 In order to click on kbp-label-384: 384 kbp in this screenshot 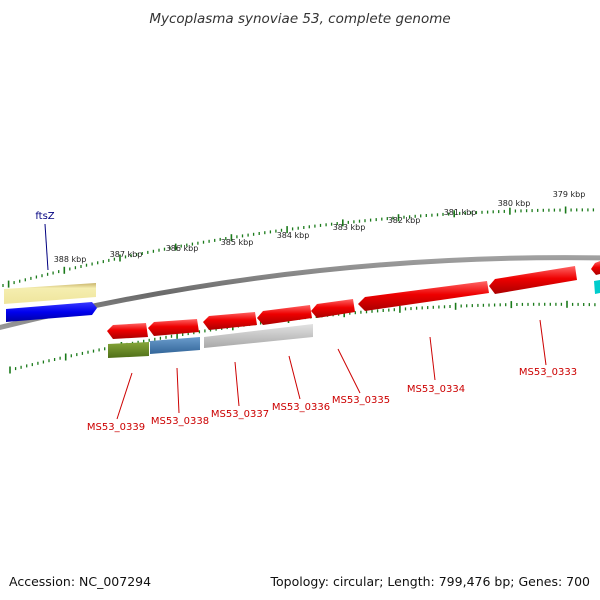, I will do `click(293, 235)`.